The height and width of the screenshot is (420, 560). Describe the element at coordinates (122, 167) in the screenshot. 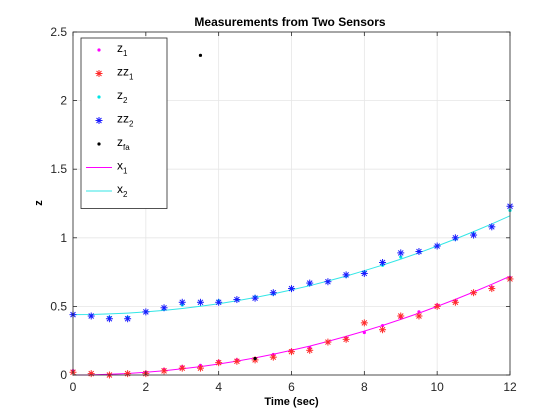

I see `legend-label: x1` at that location.